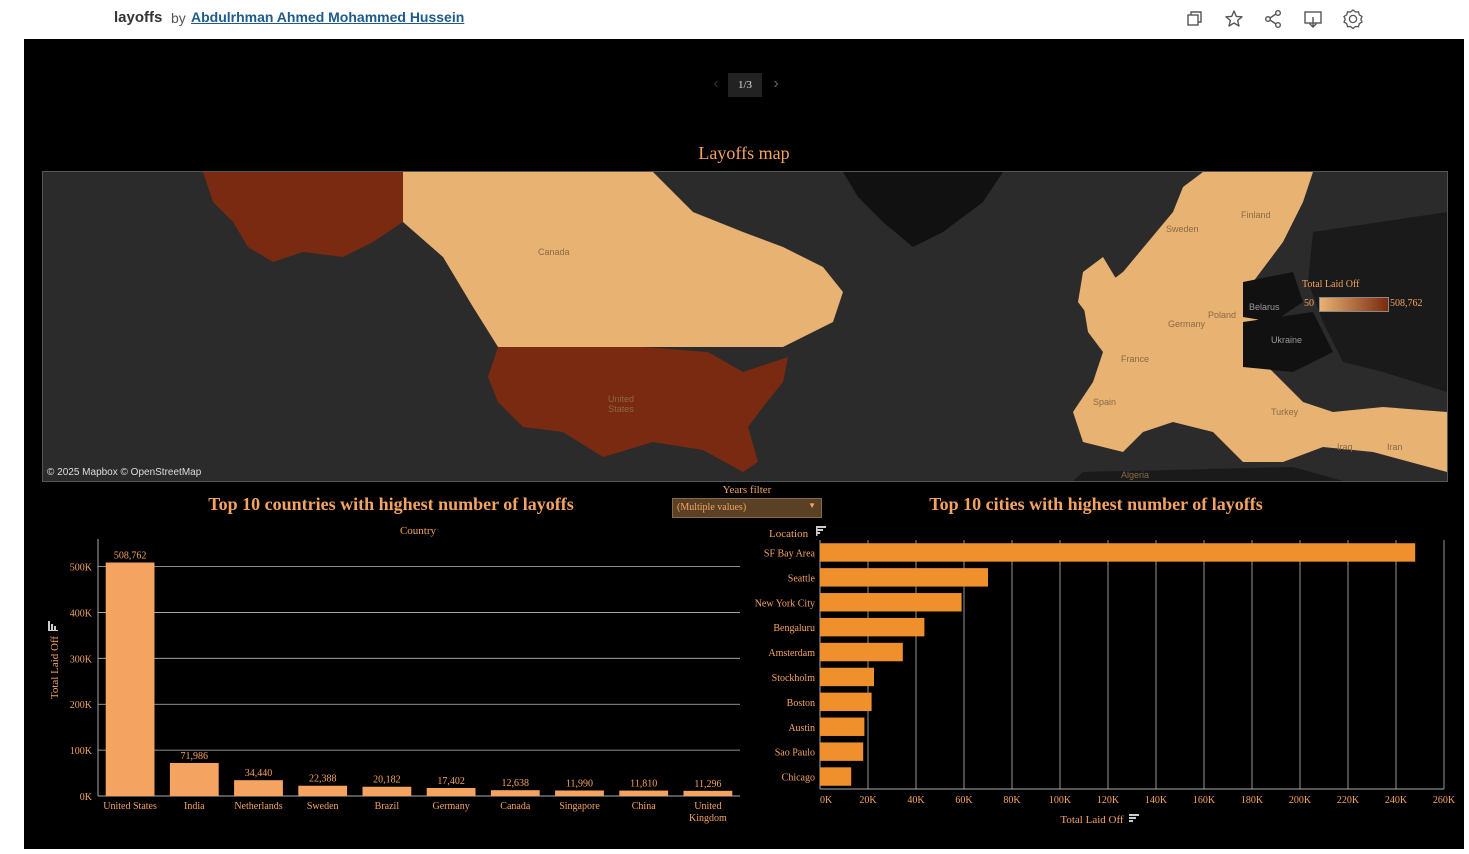  What do you see at coordinates (708, 818) in the screenshot?
I see `x-tick-label: Kingdom` at bounding box center [708, 818].